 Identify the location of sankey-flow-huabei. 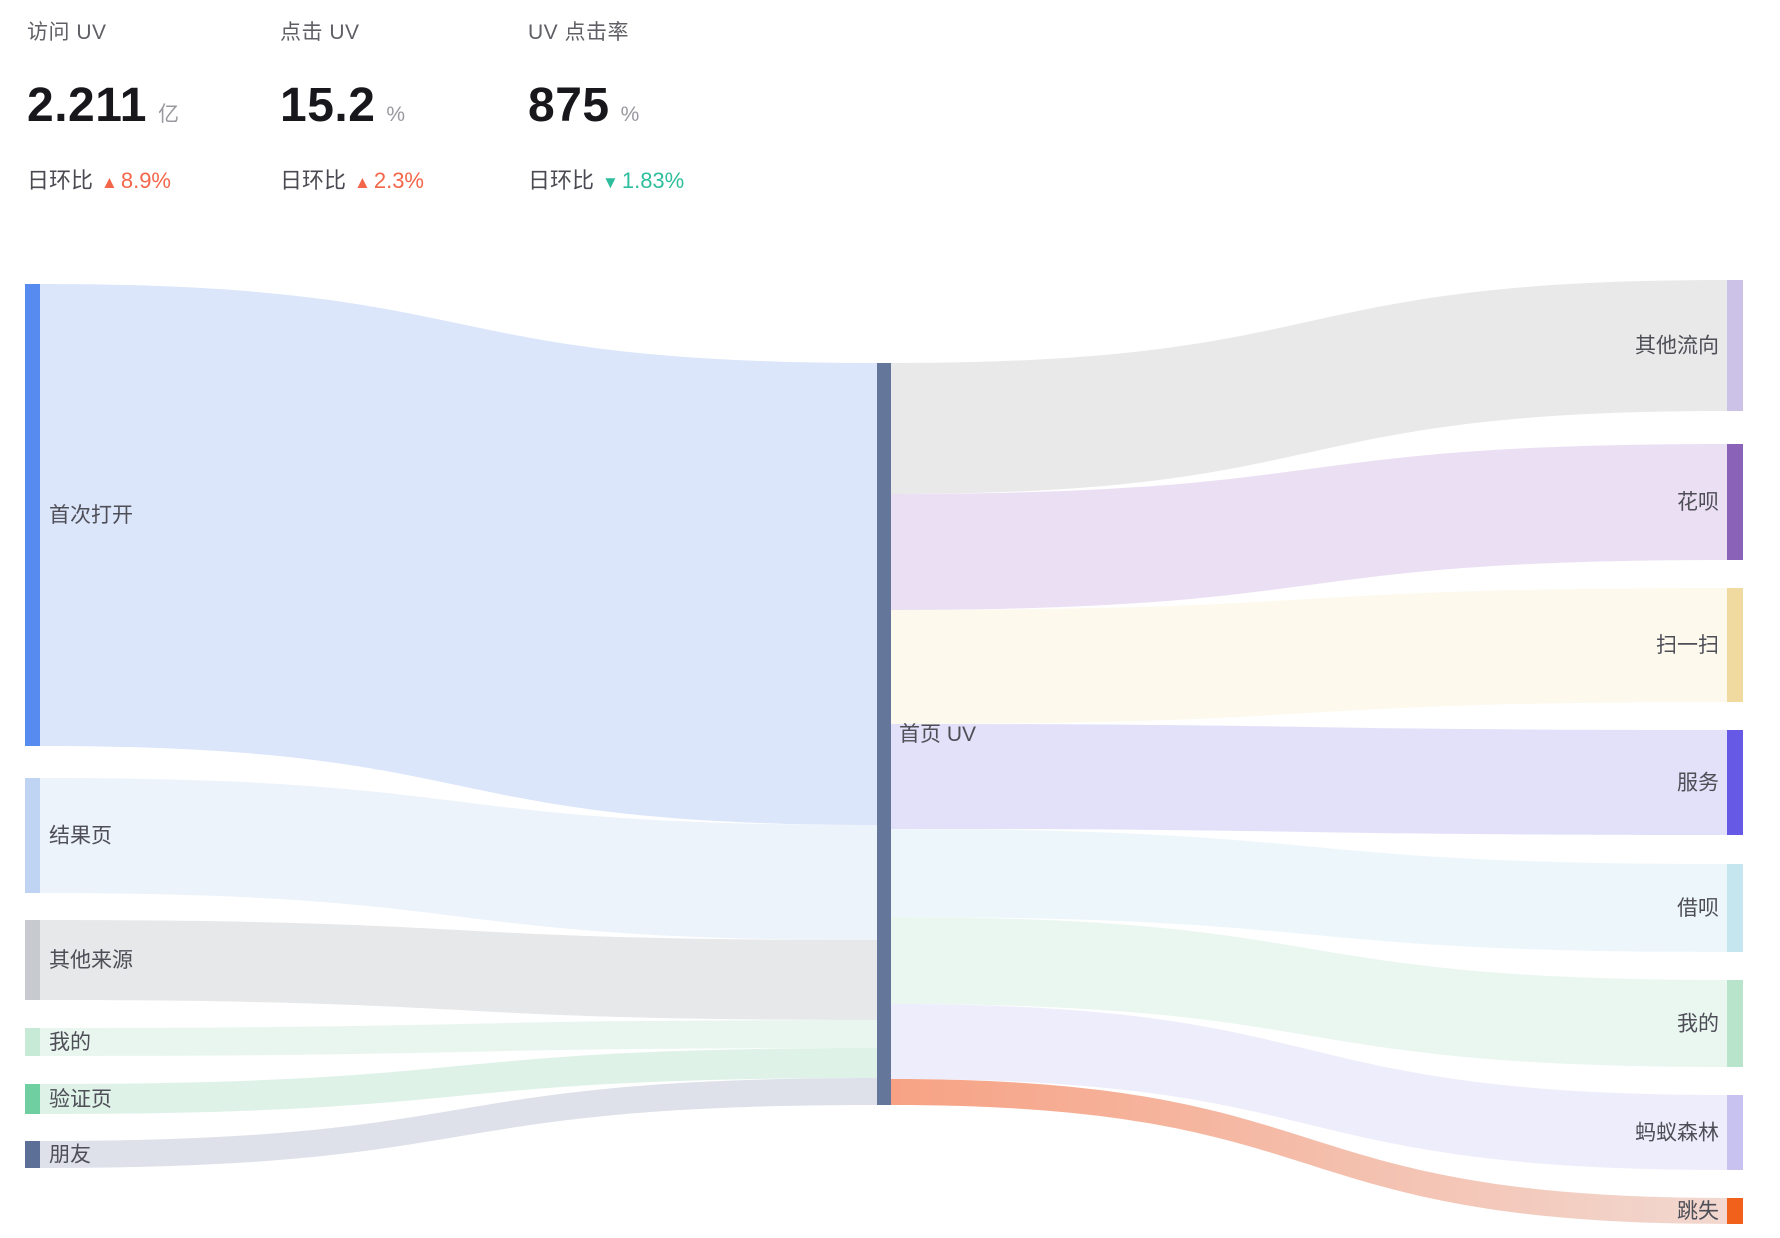
(1309, 527).